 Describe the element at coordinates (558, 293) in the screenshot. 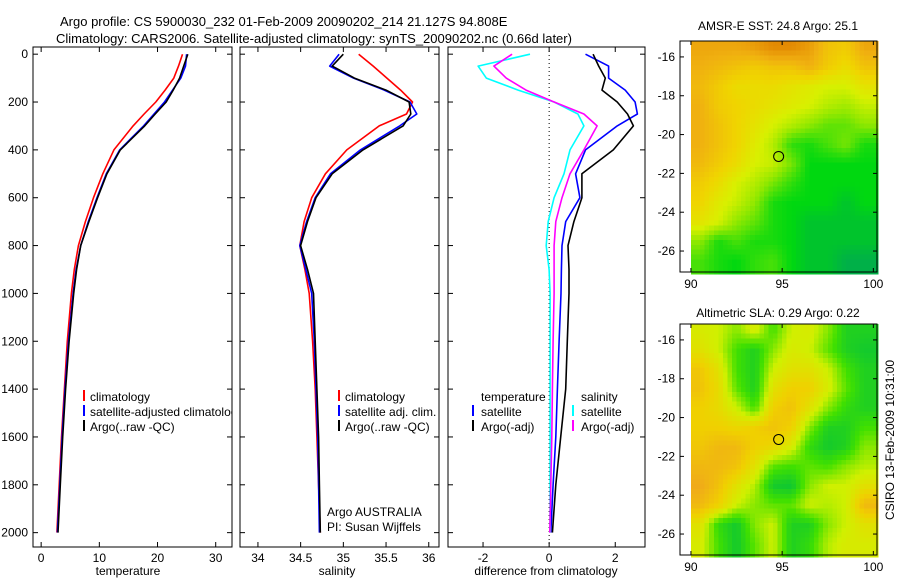

I see `series-group` at that location.